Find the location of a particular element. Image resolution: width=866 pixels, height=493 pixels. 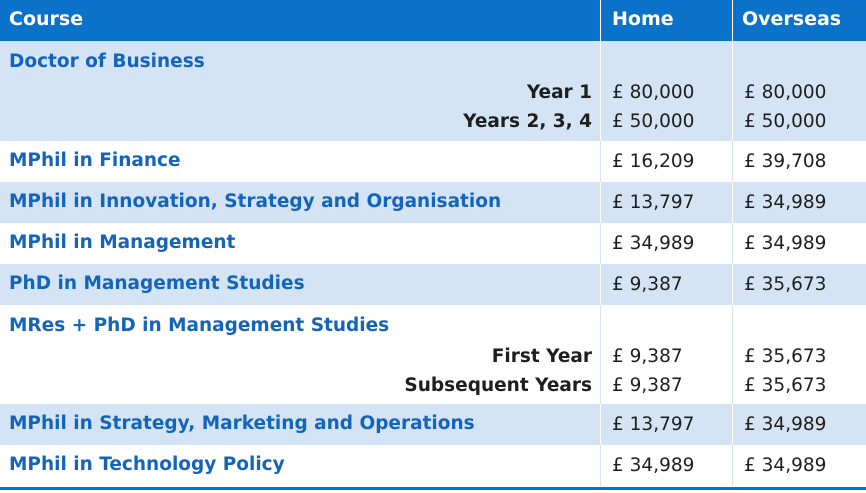

header-course: Course is located at coordinates (46, 19).